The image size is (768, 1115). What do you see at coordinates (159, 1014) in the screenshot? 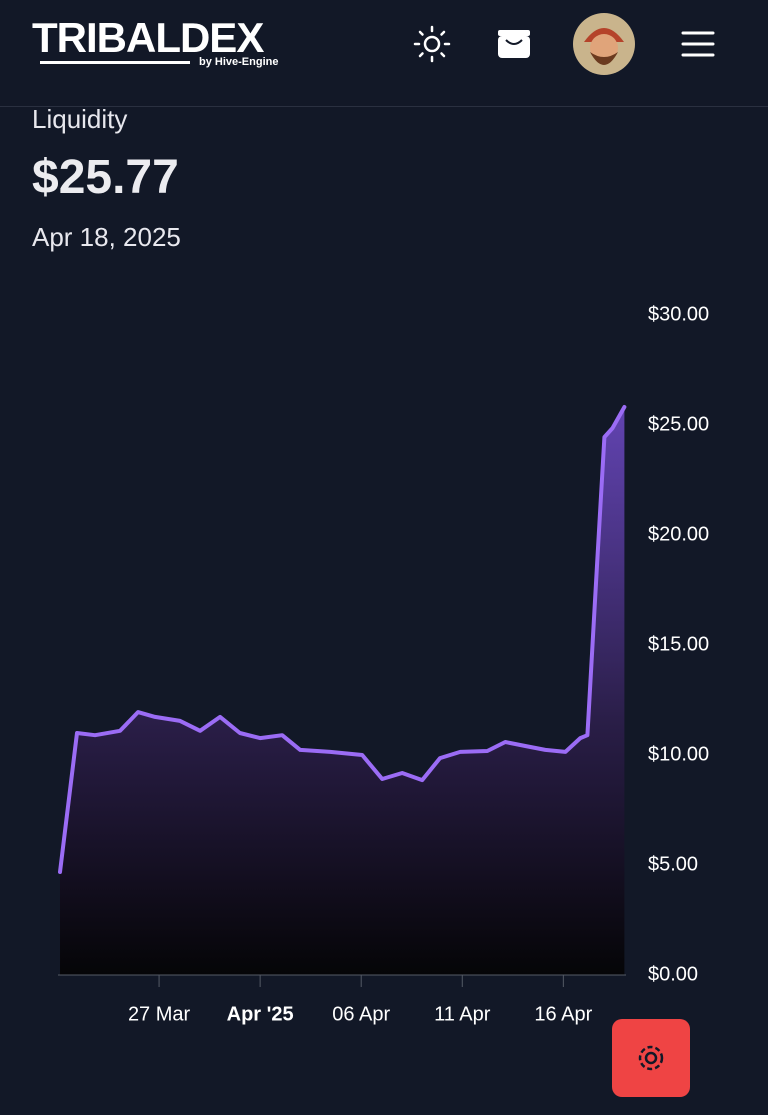
I see `x-tick-label: 27 Mar` at bounding box center [159, 1014].